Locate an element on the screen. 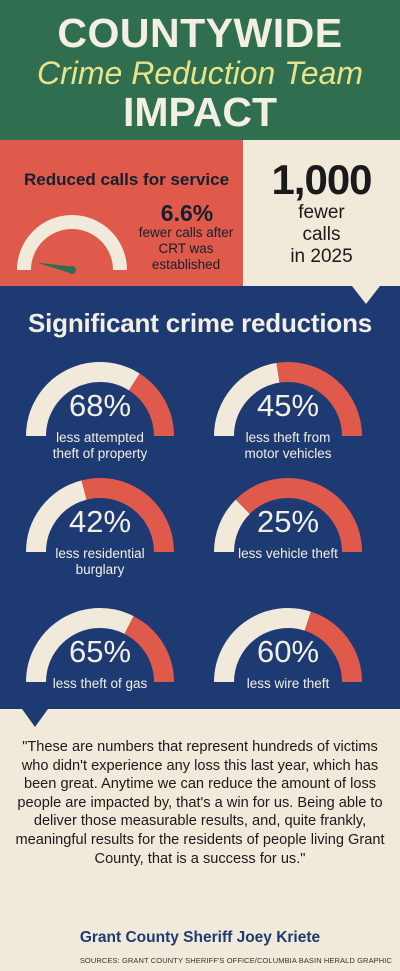 The image size is (400, 971). calls-percent: 6.6% is located at coordinates (187, 213).